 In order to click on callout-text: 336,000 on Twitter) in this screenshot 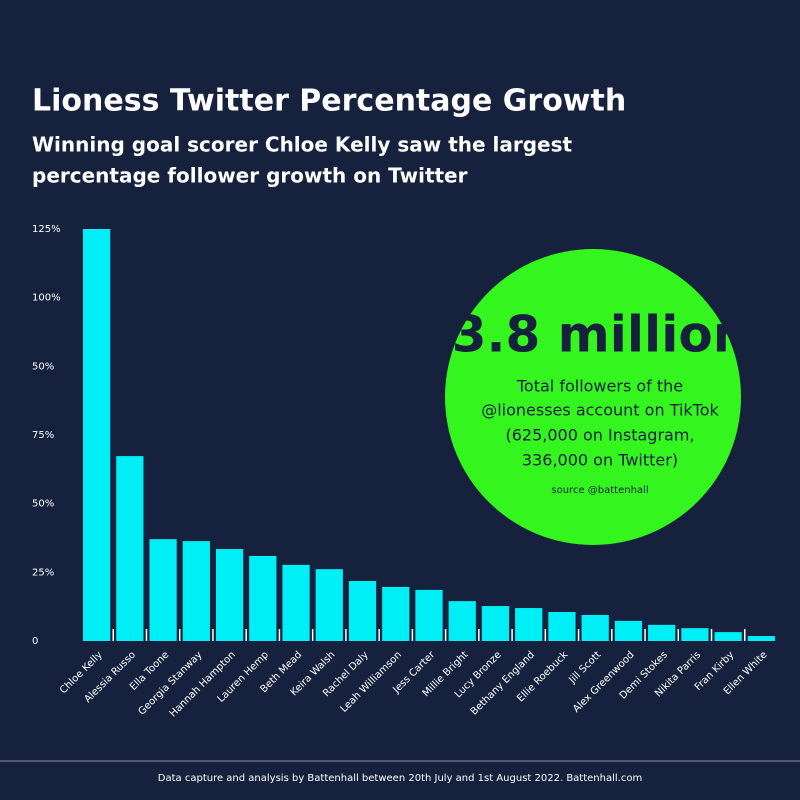, I will do `click(600, 460)`.